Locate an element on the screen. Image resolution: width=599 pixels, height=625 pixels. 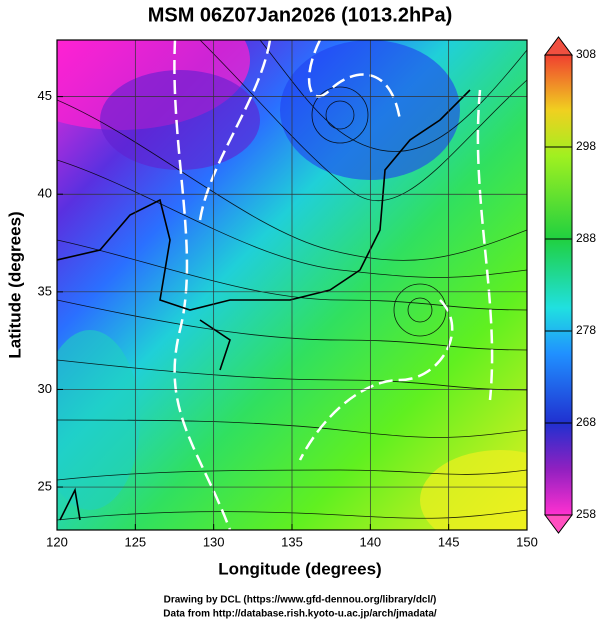
colorbar is located at coordinates (558, 285).